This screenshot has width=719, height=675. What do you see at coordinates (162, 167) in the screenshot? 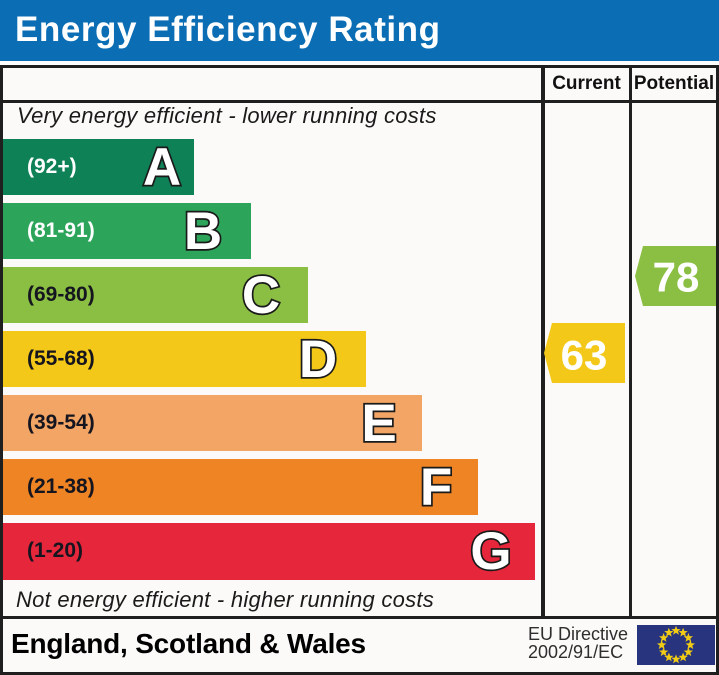
I see `svg-text: A` at bounding box center [162, 167].